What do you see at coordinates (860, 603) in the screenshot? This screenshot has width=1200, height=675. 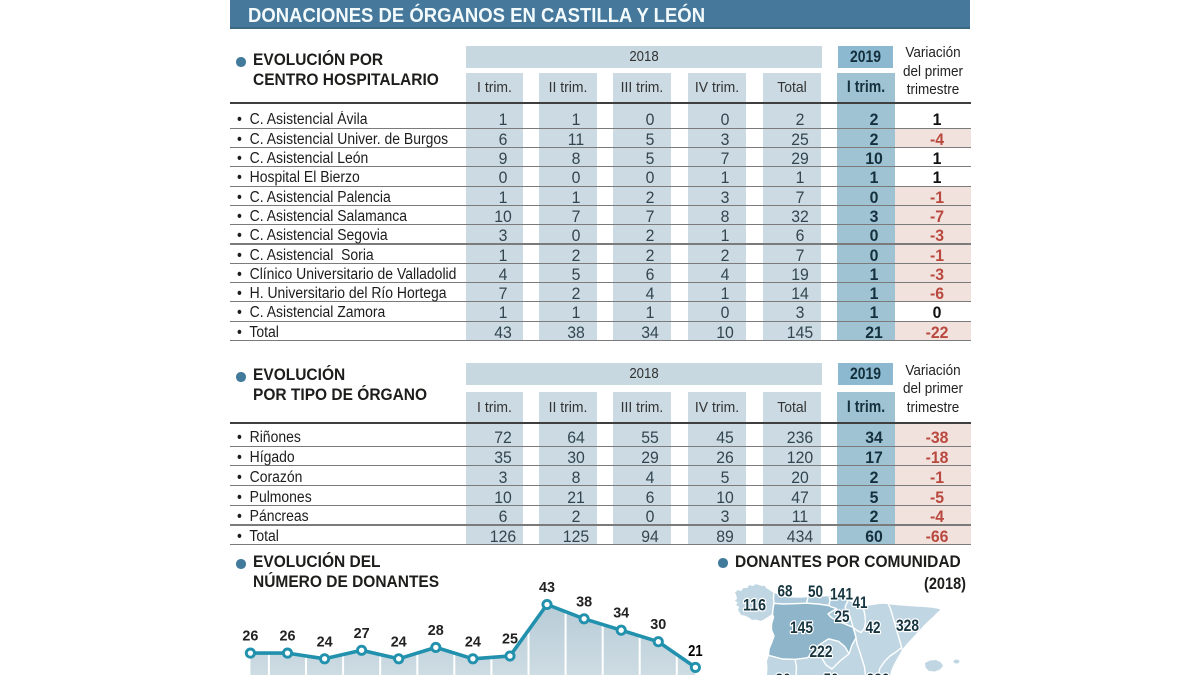 I see `svg-text: 41` at bounding box center [860, 603].